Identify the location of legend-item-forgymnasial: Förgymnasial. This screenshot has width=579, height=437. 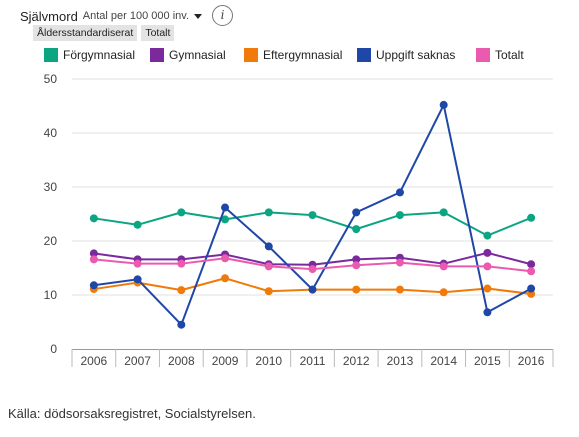
(97, 55).